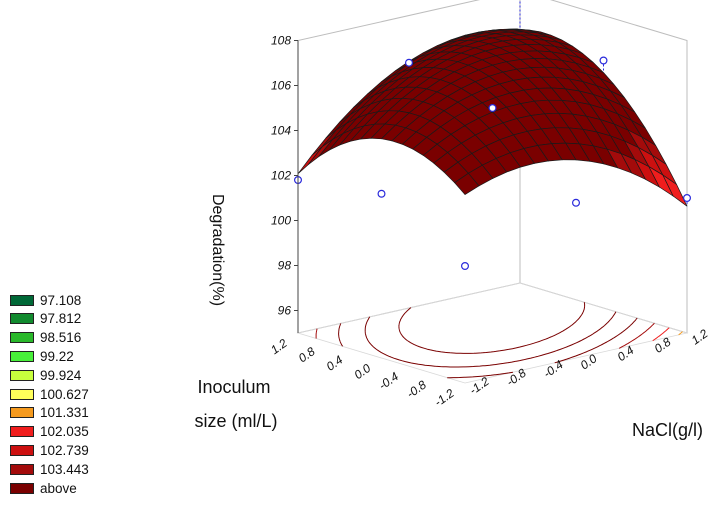 The width and height of the screenshot is (711, 523). Describe the element at coordinates (307, 354) in the screenshot. I see `y-tick-label-5: 0.8` at that location.